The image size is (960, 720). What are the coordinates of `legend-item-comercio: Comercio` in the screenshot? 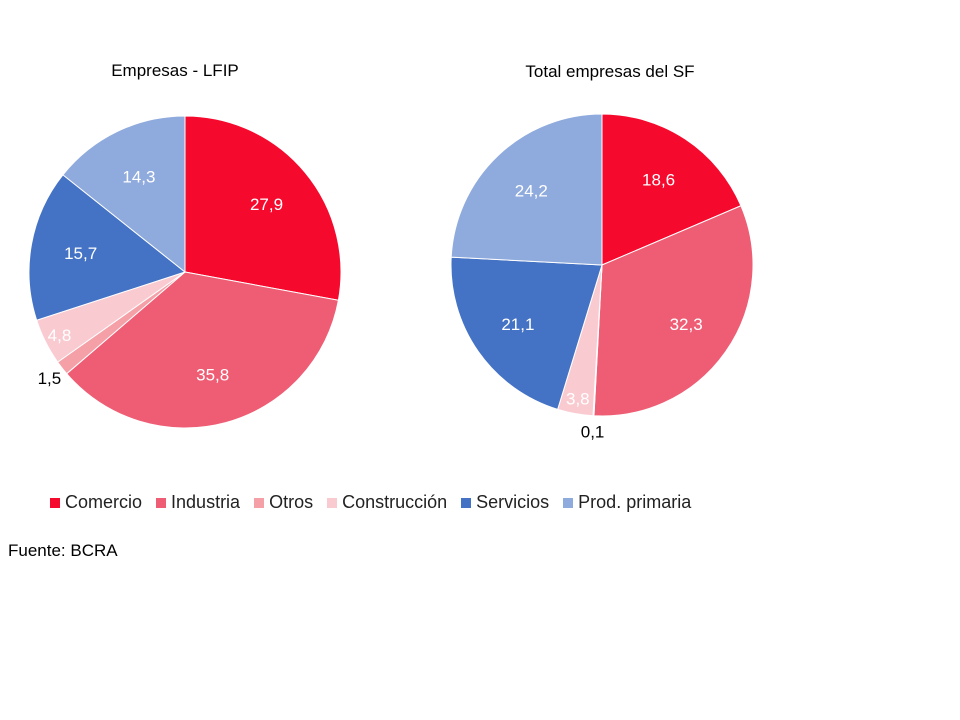 It's located at (96, 502).